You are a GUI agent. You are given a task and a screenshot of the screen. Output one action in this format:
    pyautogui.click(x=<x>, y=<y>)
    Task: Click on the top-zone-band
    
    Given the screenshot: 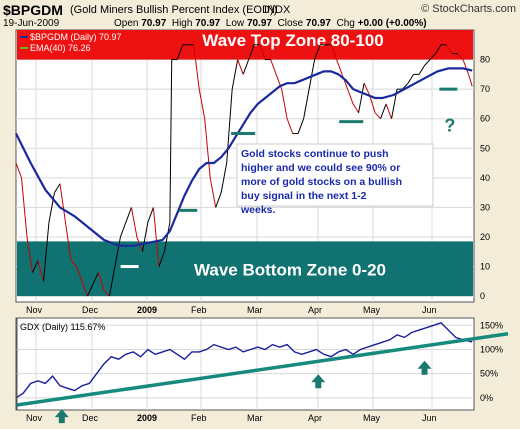 What is the action you would take?
    pyautogui.click(x=245, y=45)
    